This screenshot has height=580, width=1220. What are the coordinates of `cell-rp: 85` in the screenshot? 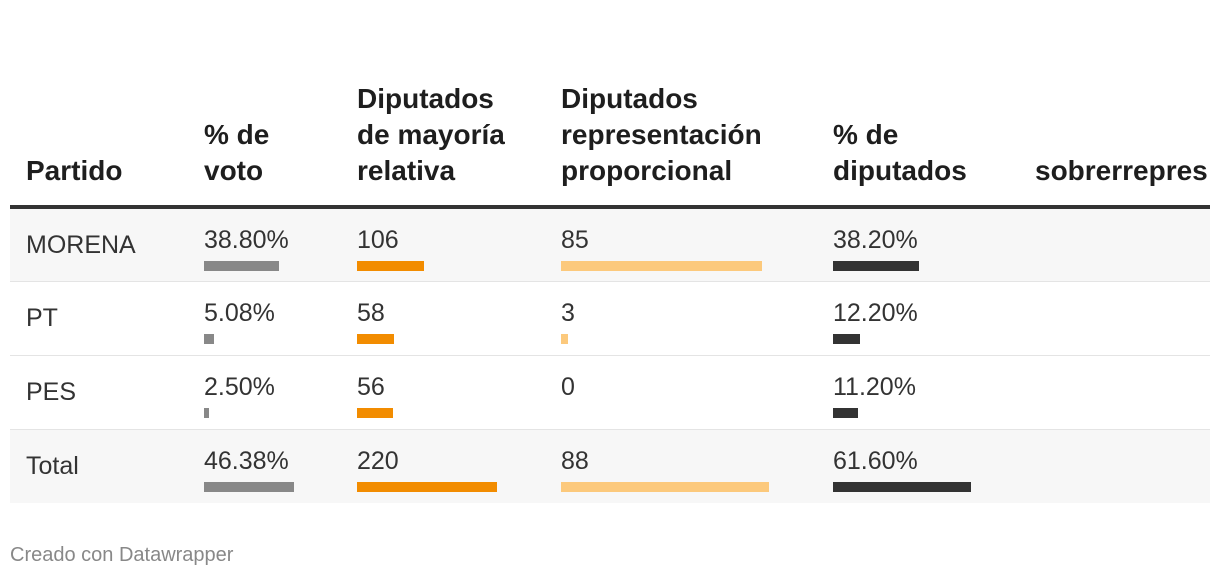 It's located at (681, 244).